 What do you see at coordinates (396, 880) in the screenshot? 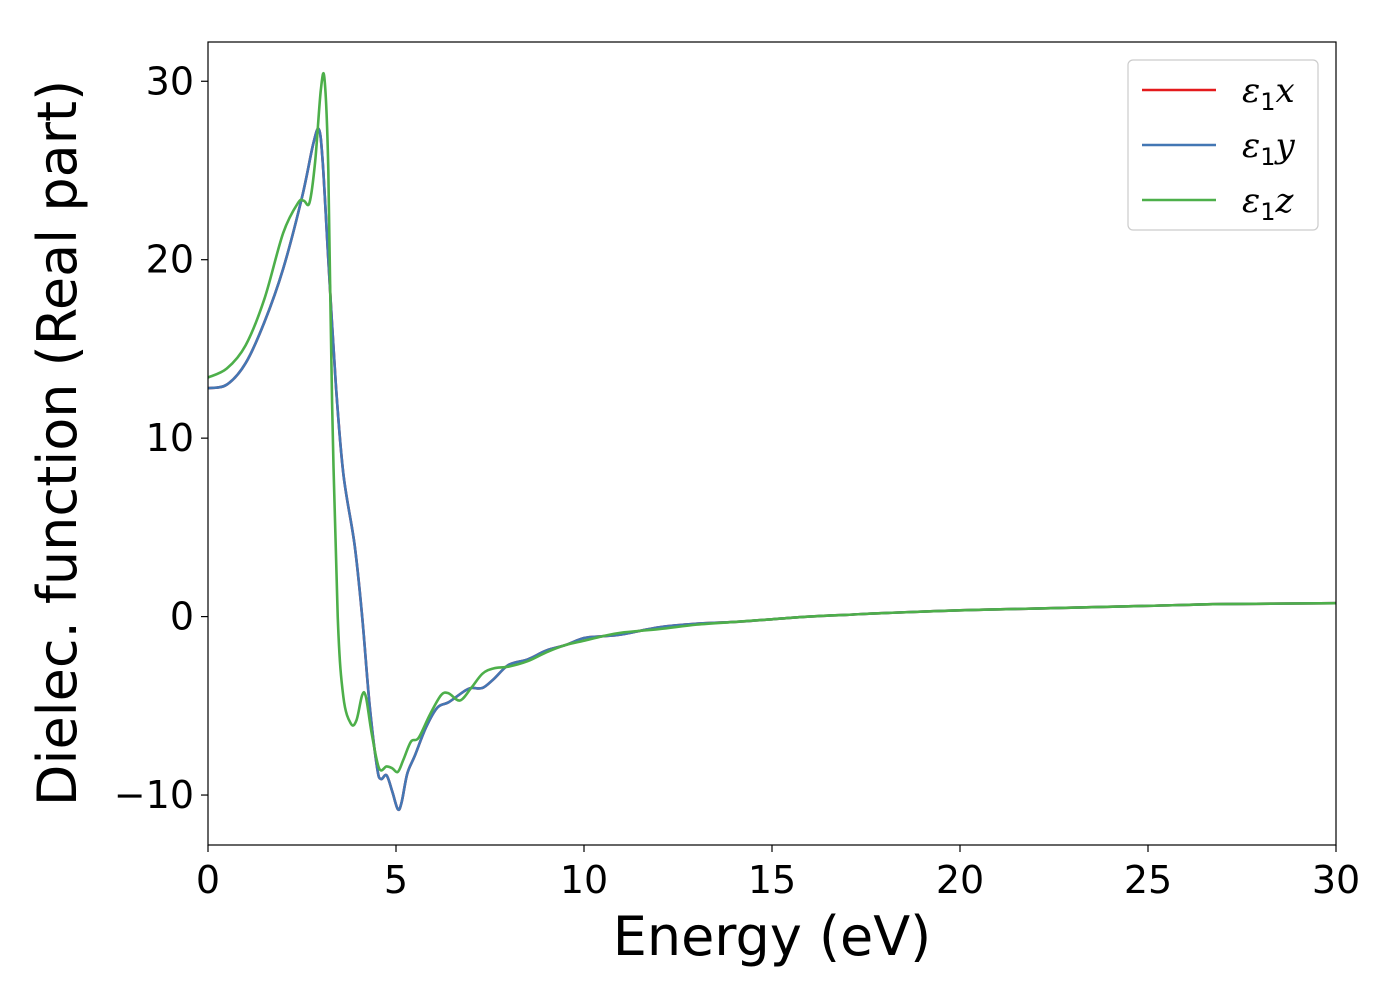
I see `x-tick-label: 5` at bounding box center [396, 880].